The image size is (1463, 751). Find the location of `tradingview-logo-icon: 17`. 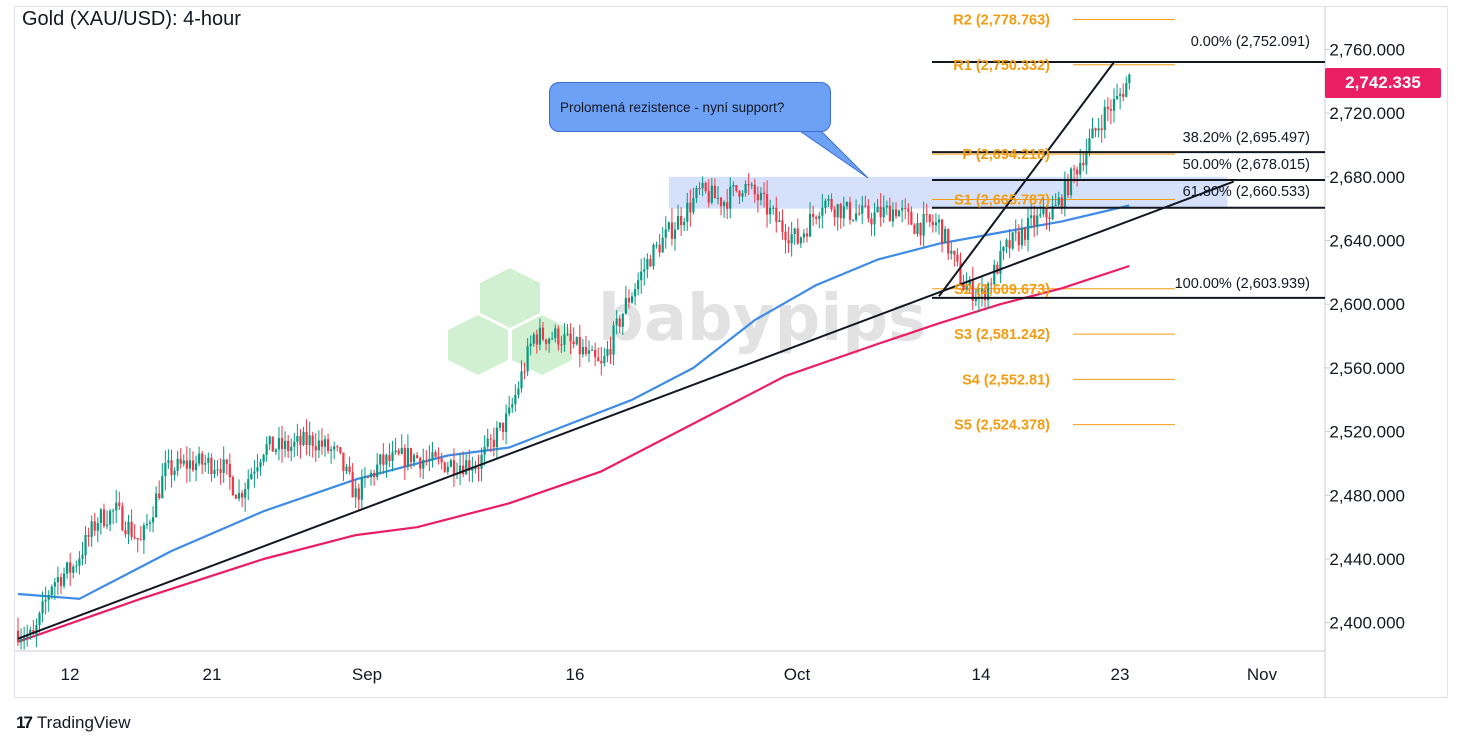

tradingview-logo-icon: 17 is located at coordinates (24, 722).